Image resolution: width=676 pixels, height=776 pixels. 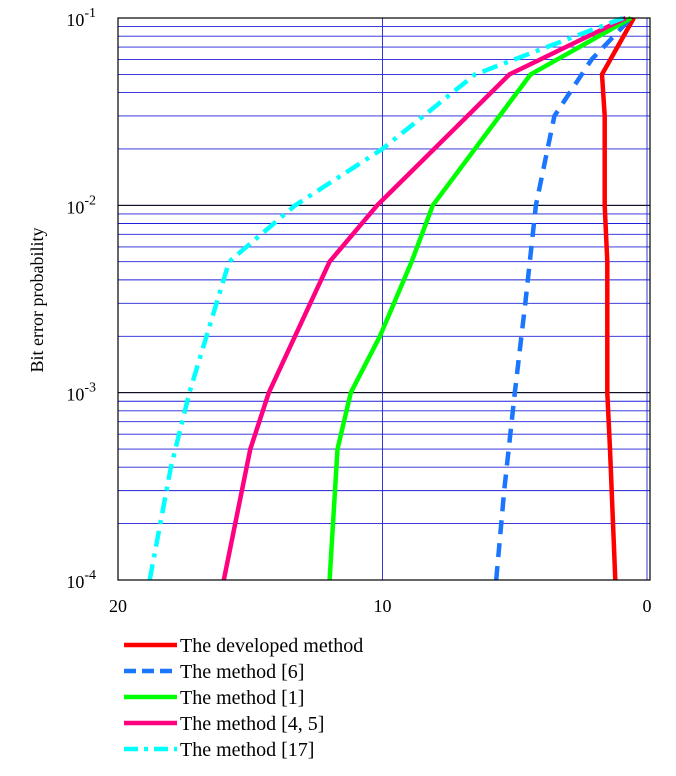 I want to click on legend-label: The method [1], so click(x=242, y=698).